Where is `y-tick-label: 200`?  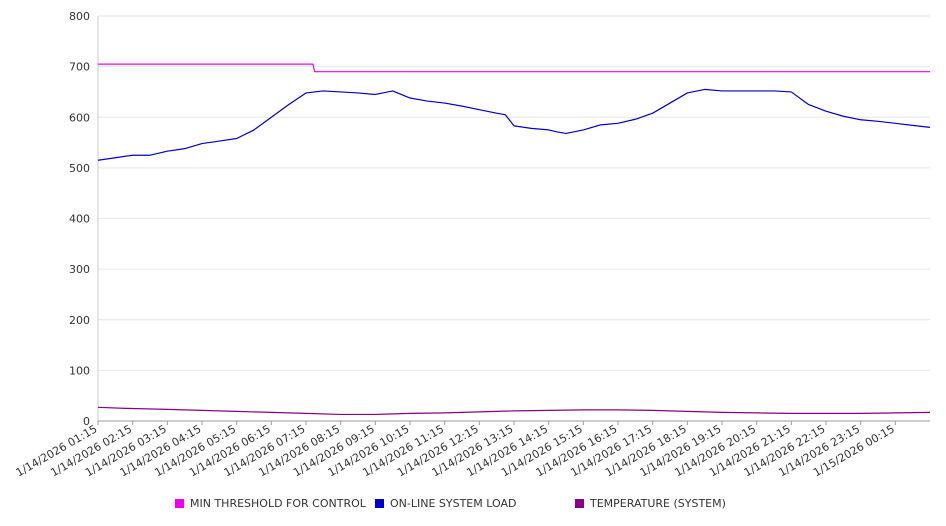 y-tick-label: 200 is located at coordinates (79, 320).